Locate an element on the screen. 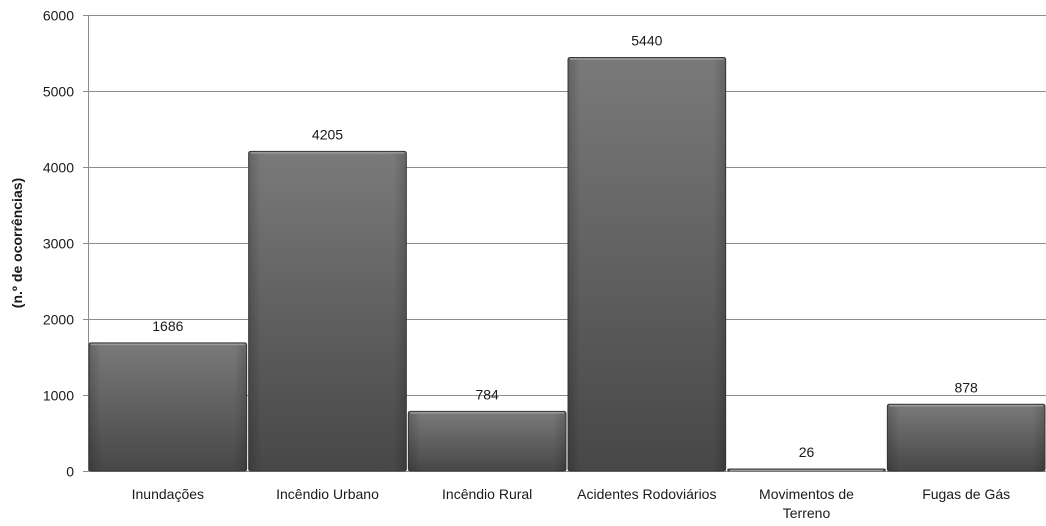  x-tick-label: Acidentes Rodoviários is located at coordinates (646, 494).